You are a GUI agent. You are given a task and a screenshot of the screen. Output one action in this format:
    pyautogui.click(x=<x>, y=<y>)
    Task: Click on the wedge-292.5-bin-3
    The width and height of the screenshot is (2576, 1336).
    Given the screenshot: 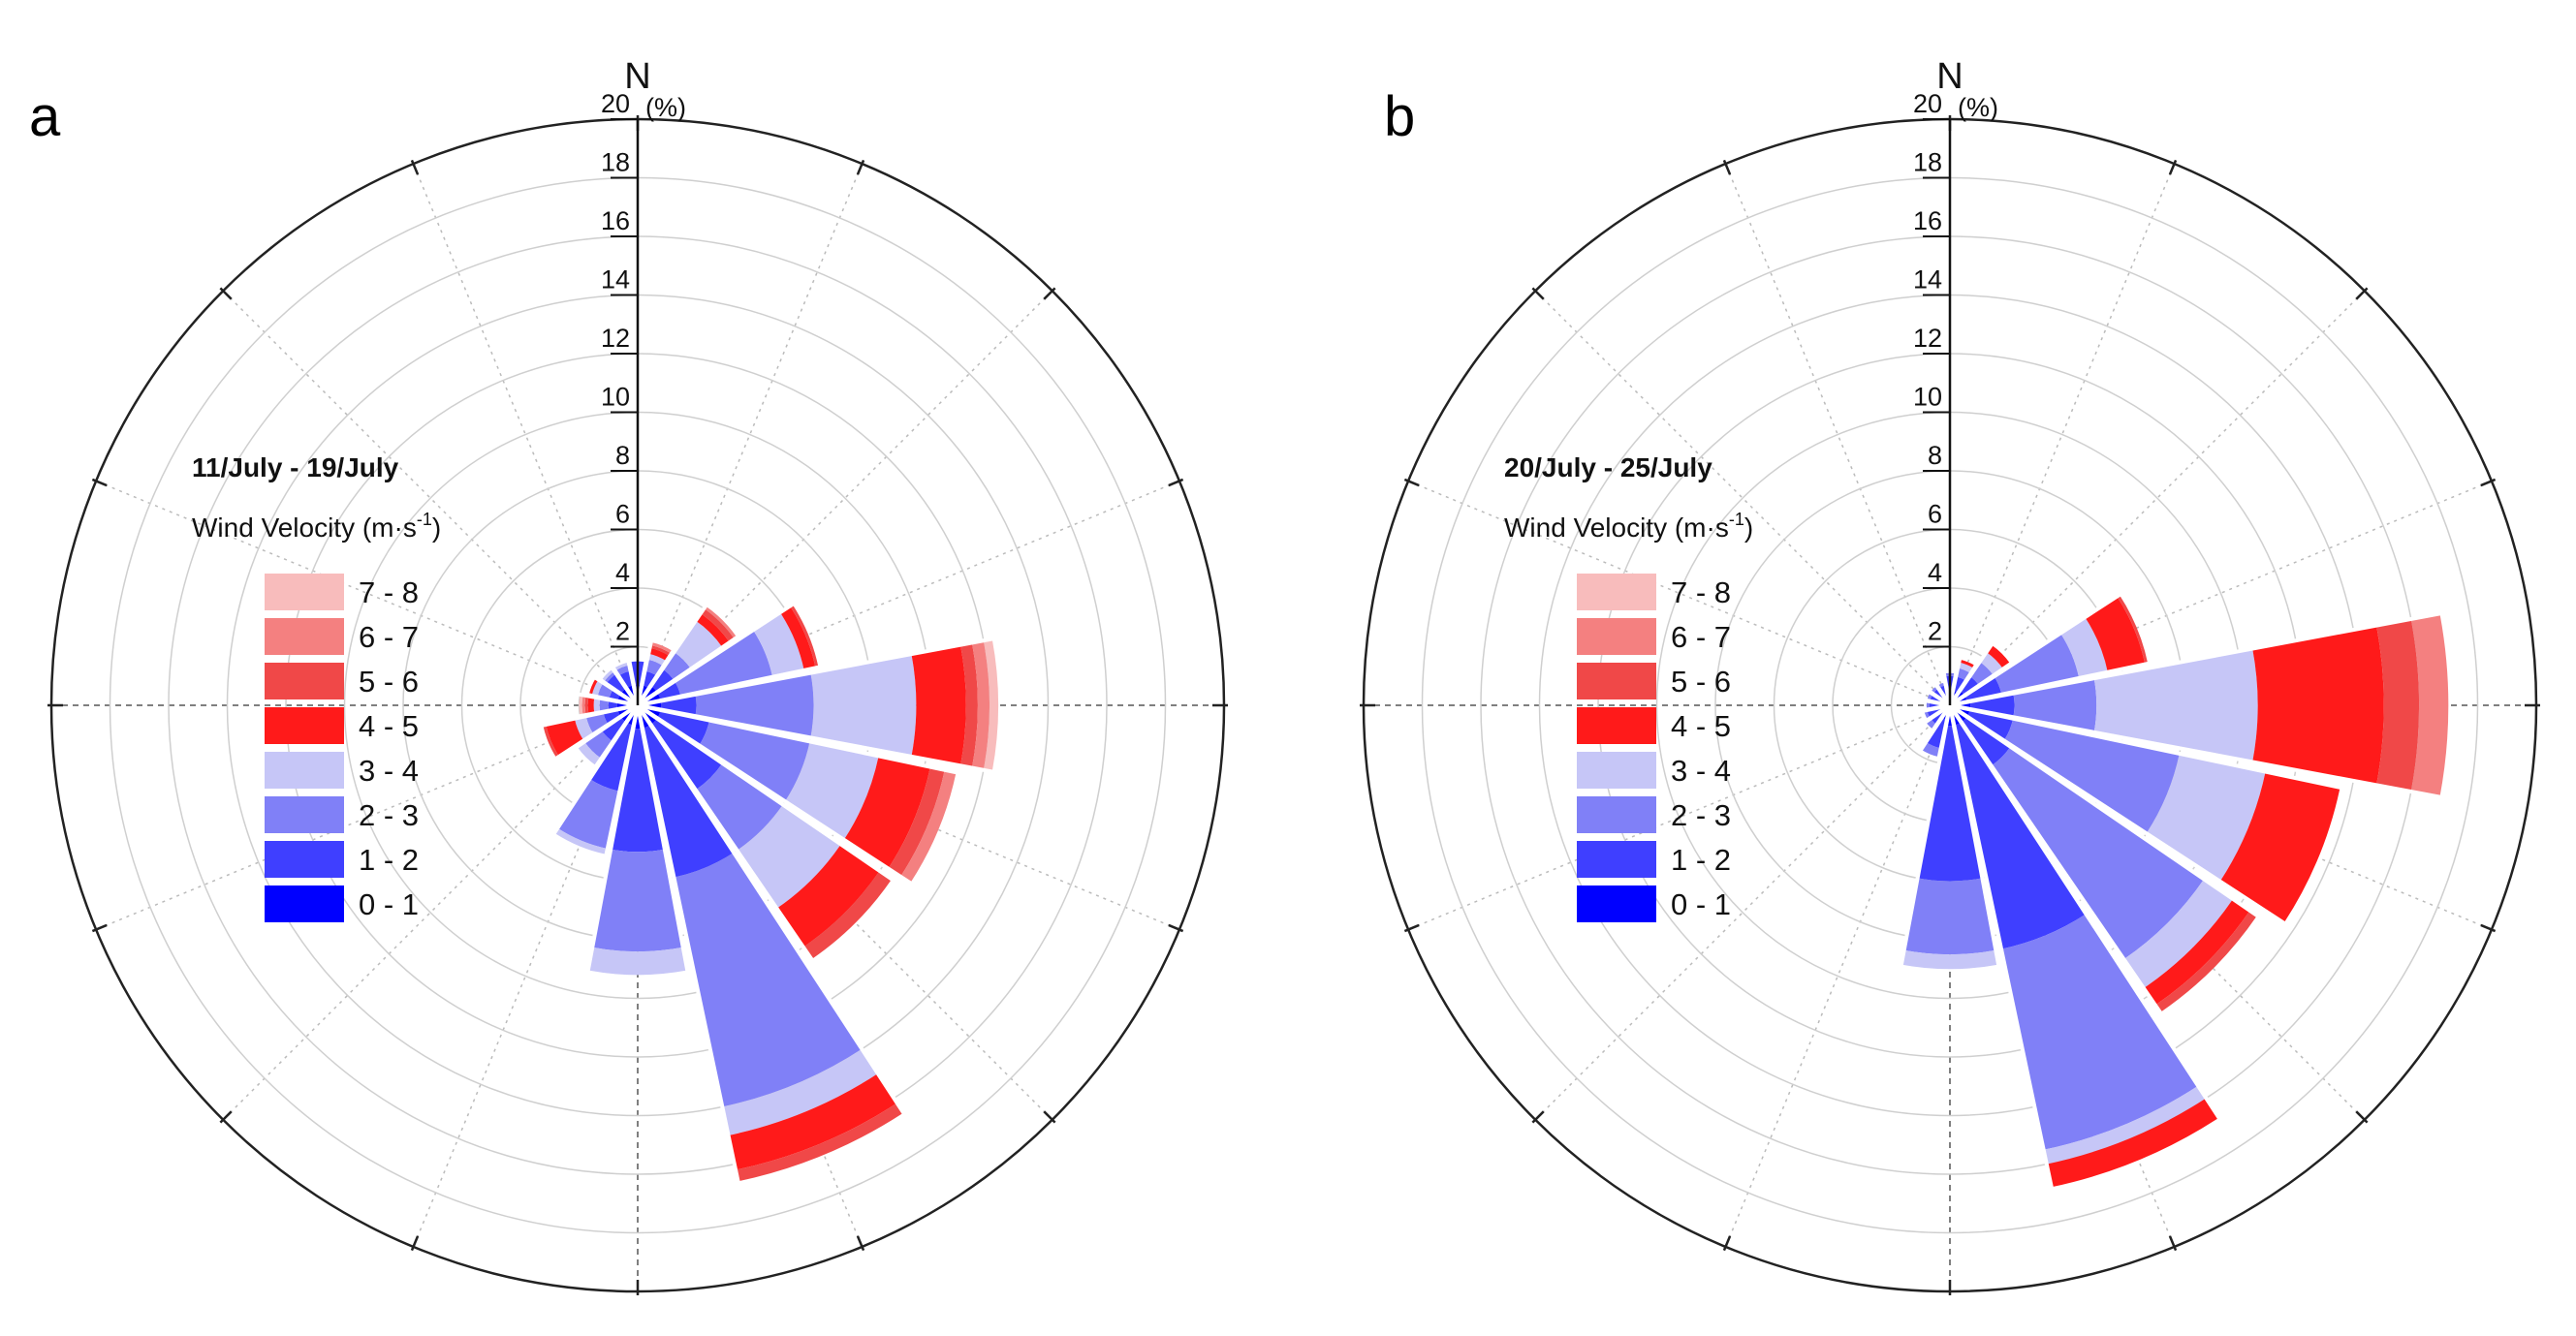 What is the action you would take?
    pyautogui.click(x=597, y=689)
    